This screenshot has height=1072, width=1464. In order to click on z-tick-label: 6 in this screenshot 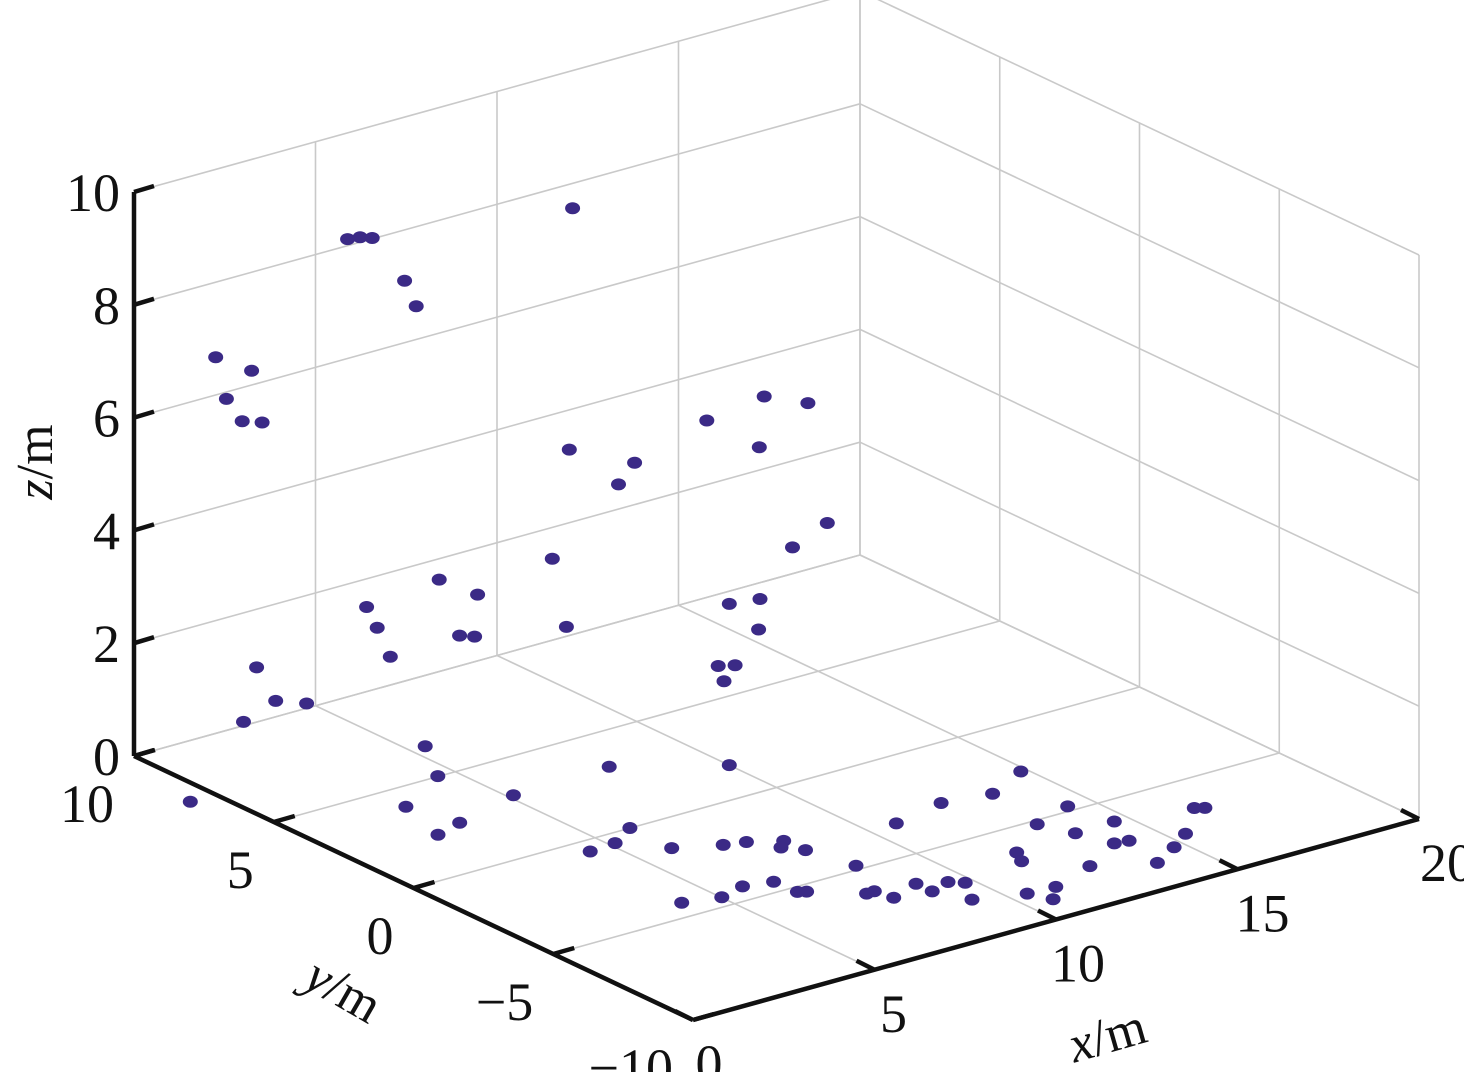, I will do `click(106, 419)`.